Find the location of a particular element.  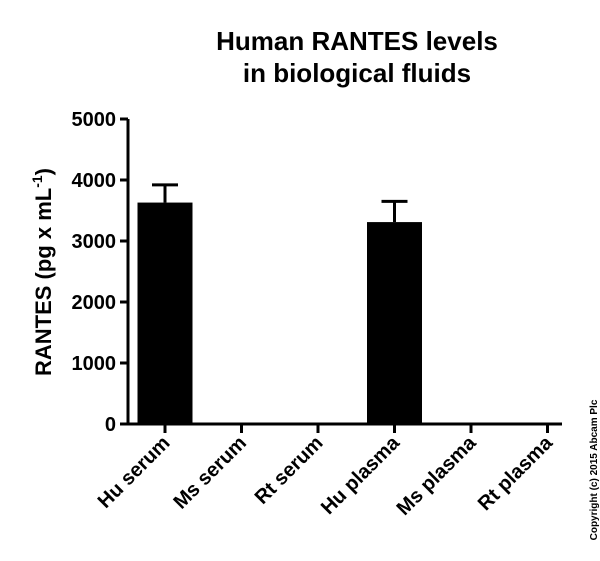

x-tick-label: Rt plasma is located at coordinates (516, 473).